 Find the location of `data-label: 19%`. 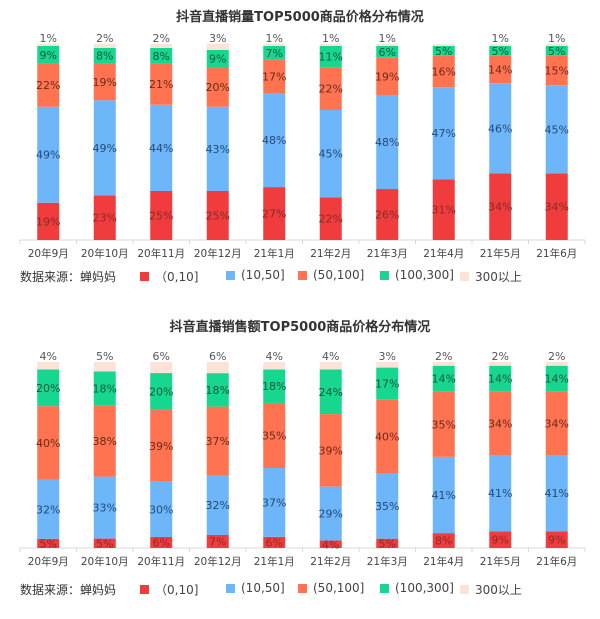

data-label: 19% is located at coordinates (105, 82).